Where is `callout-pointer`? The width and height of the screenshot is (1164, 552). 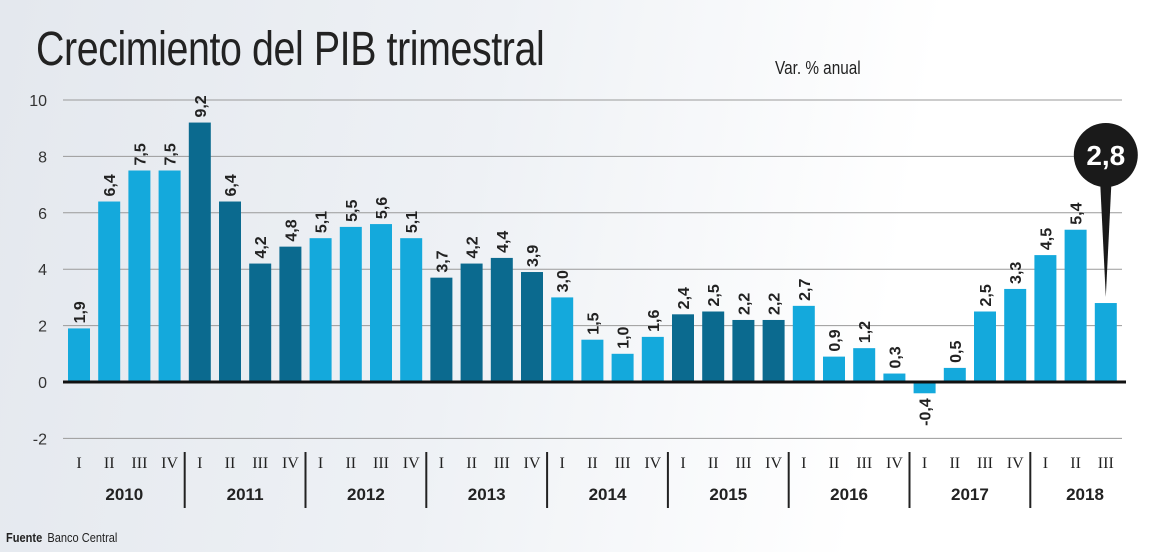
callout-pointer is located at coordinates (1105, 236).